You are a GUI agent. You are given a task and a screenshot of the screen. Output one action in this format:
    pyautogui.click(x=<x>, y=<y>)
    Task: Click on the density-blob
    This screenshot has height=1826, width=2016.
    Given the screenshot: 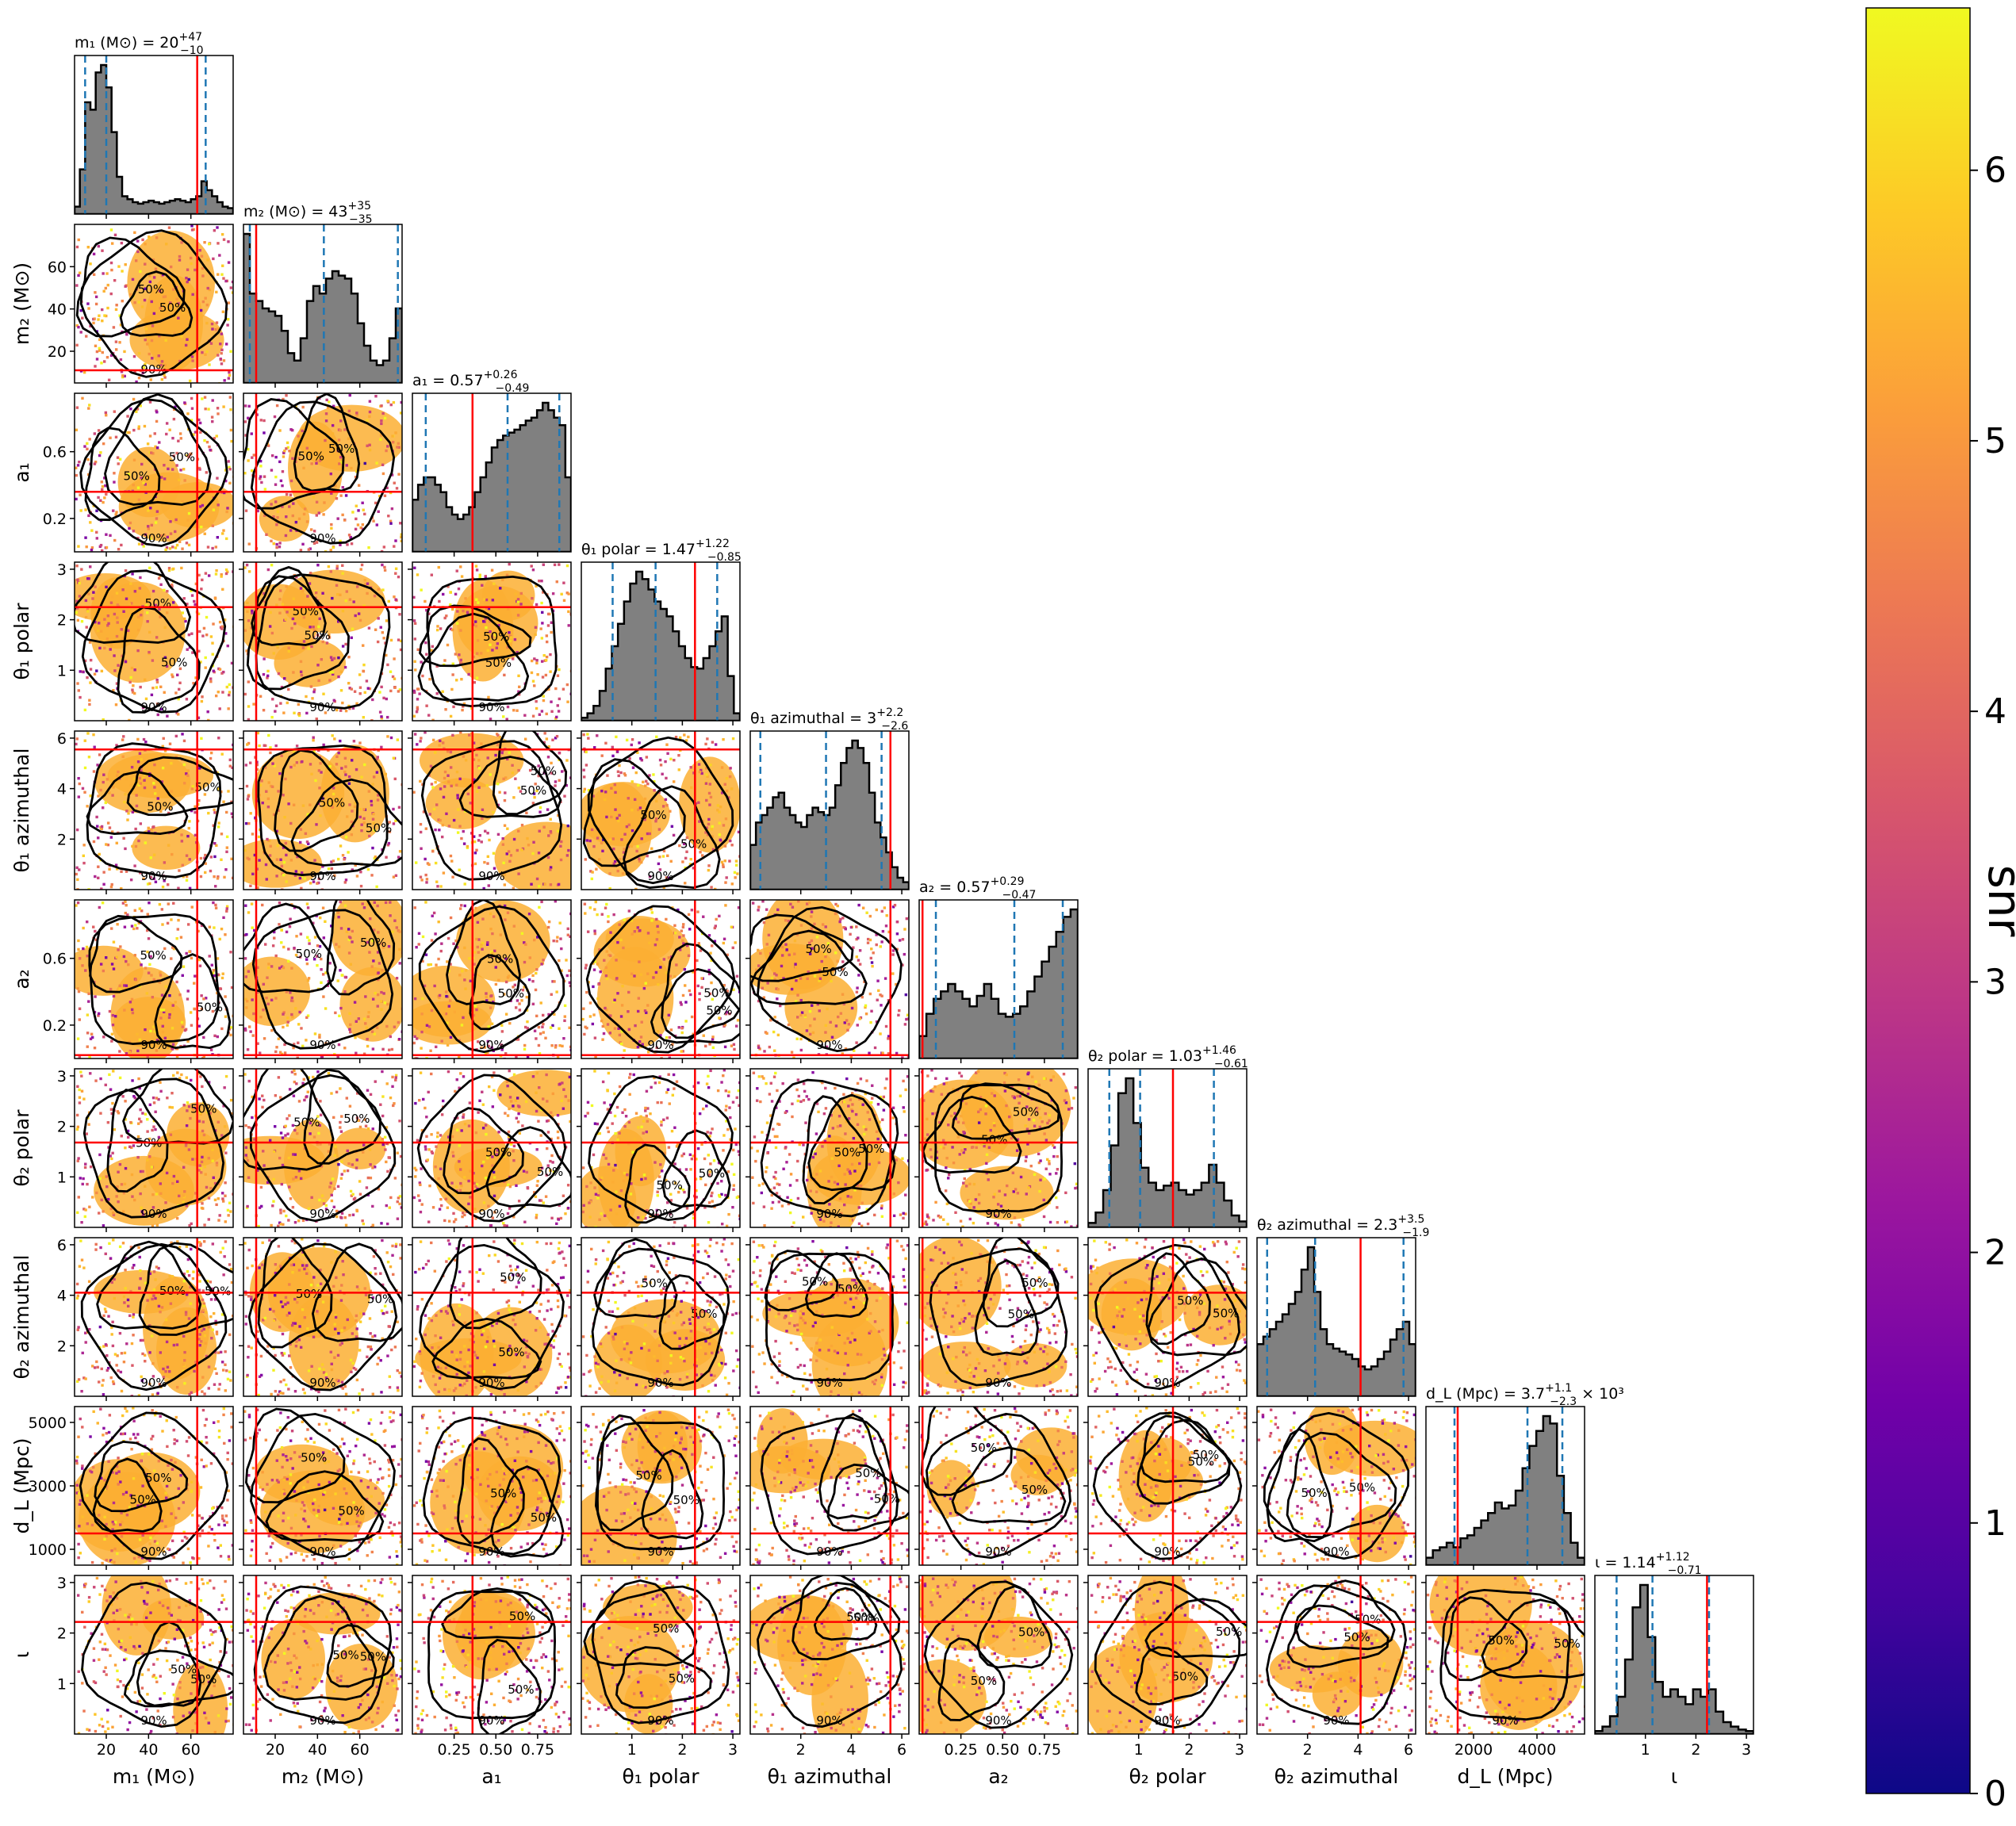 What is the action you would take?
    pyautogui.click(x=821, y=1007)
    